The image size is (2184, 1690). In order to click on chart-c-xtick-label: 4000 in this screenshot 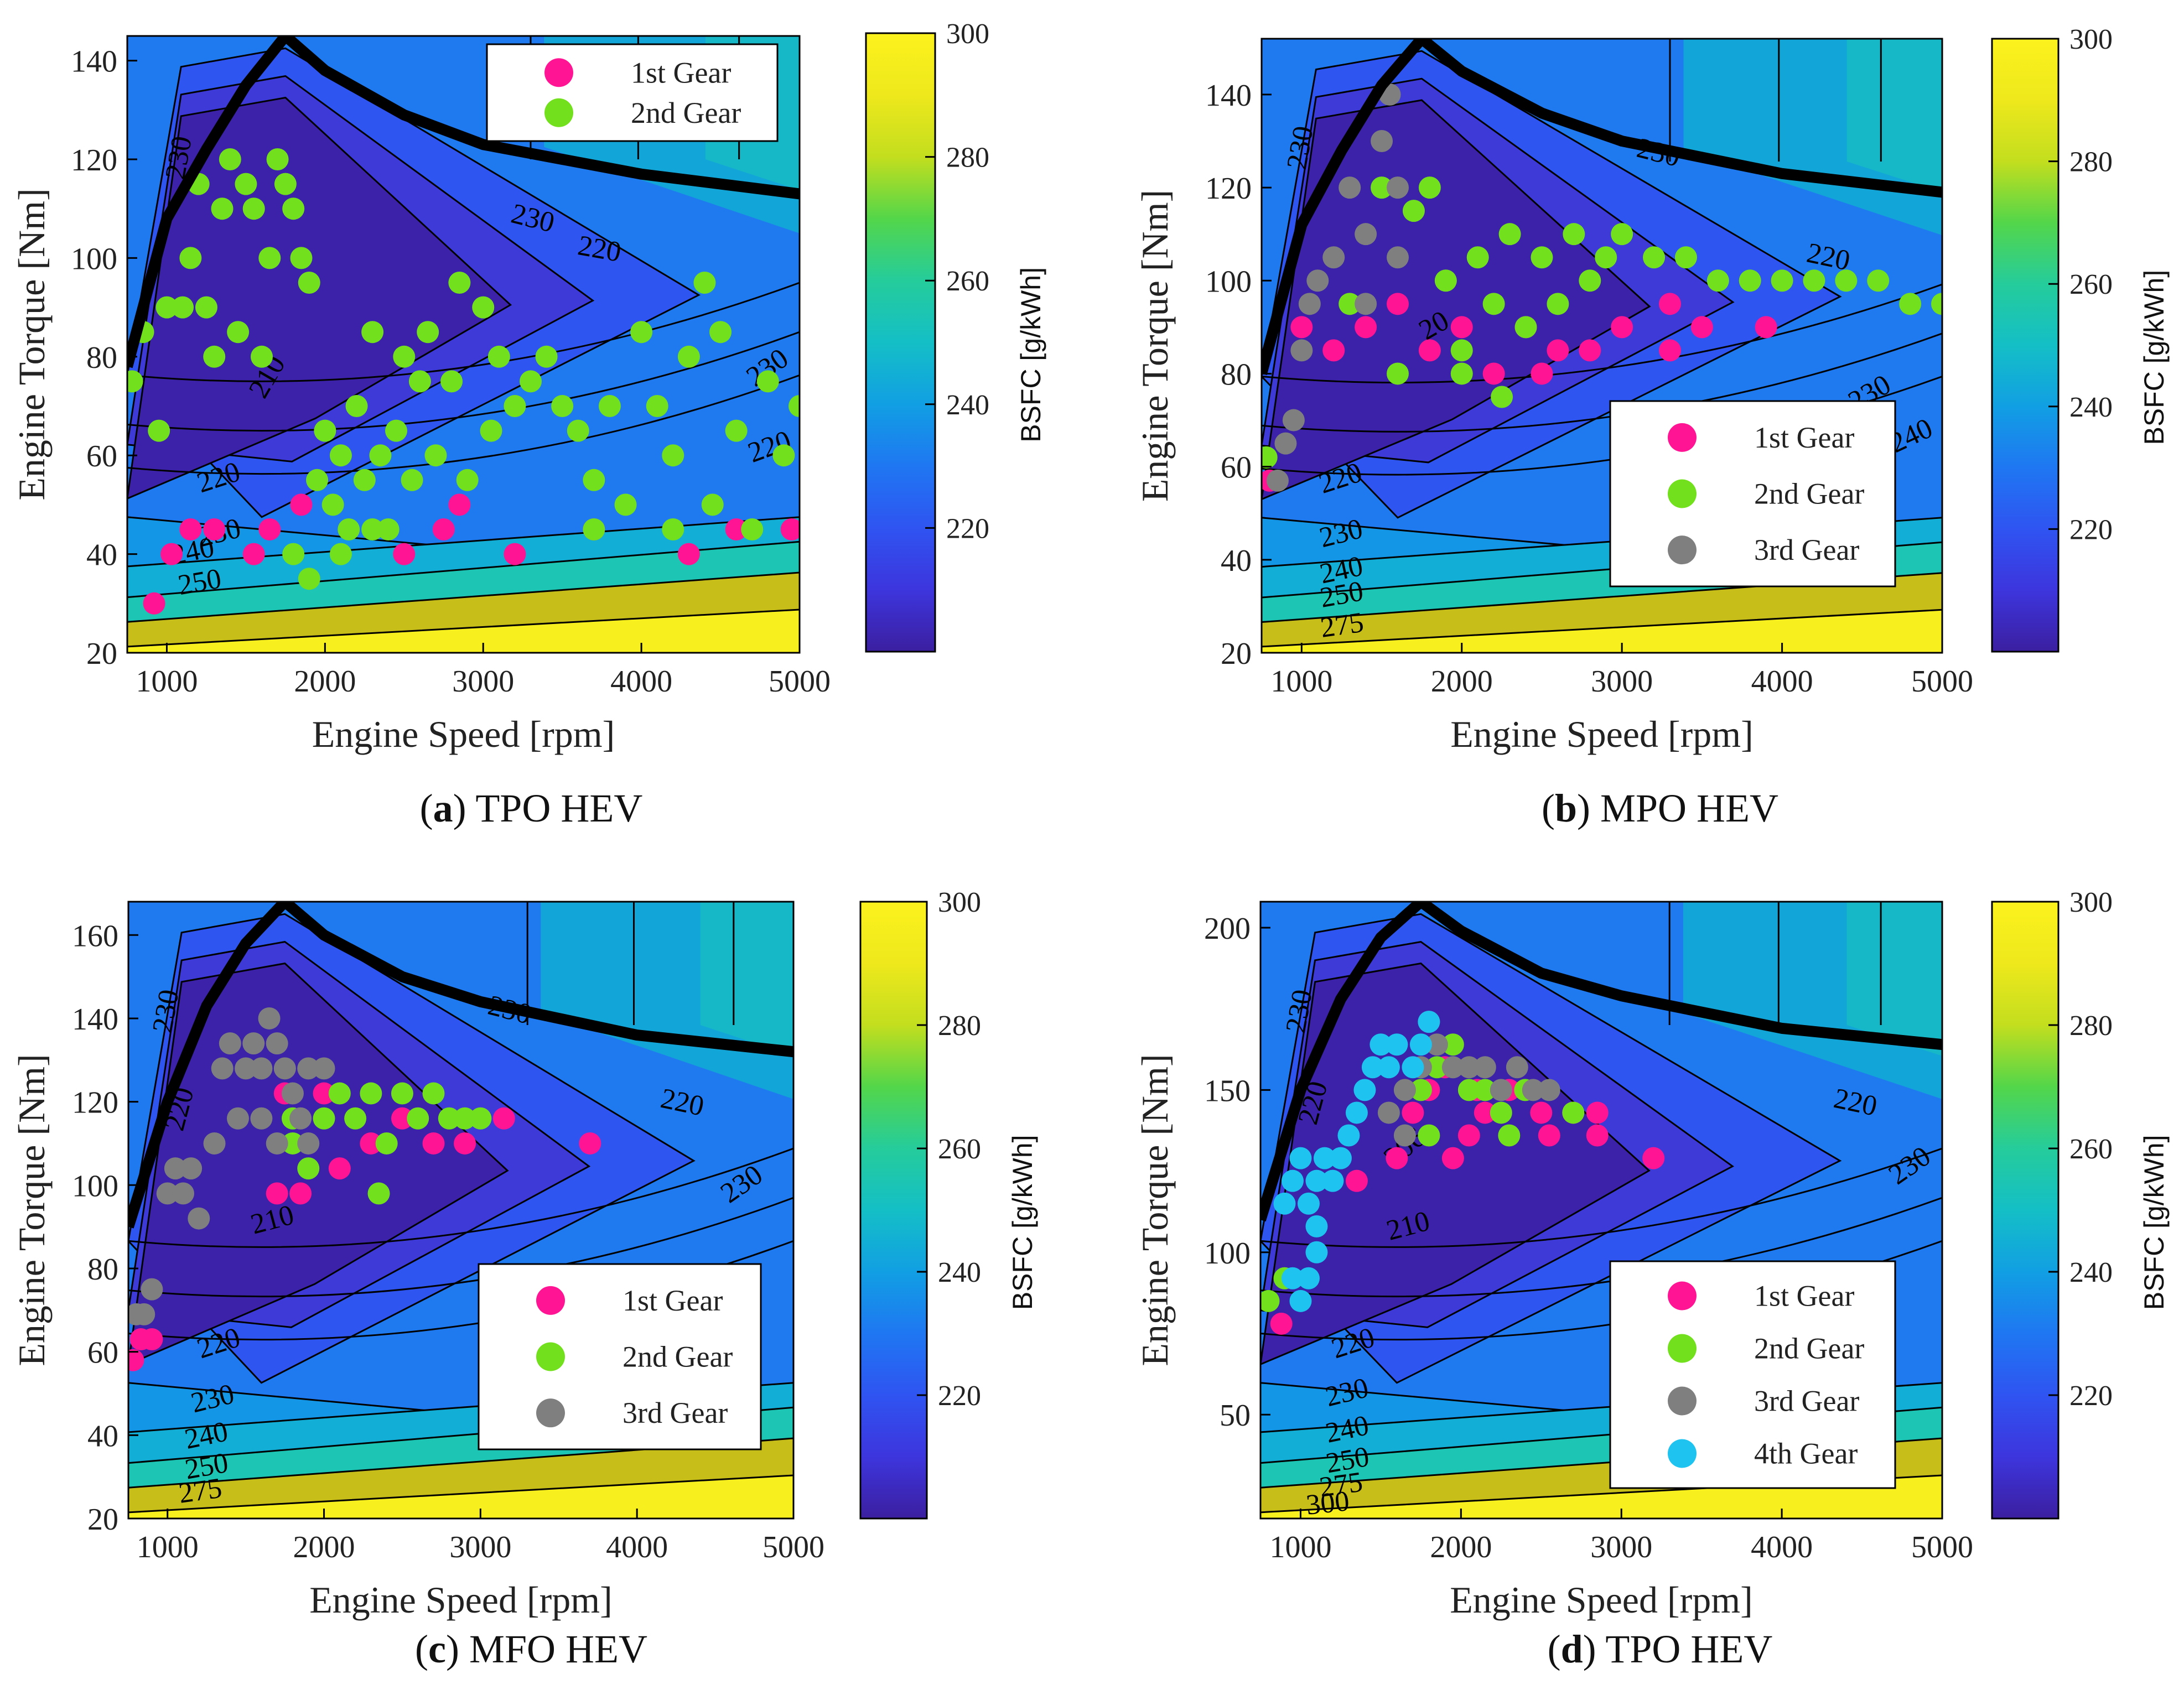, I will do `click(637, 1547)`.